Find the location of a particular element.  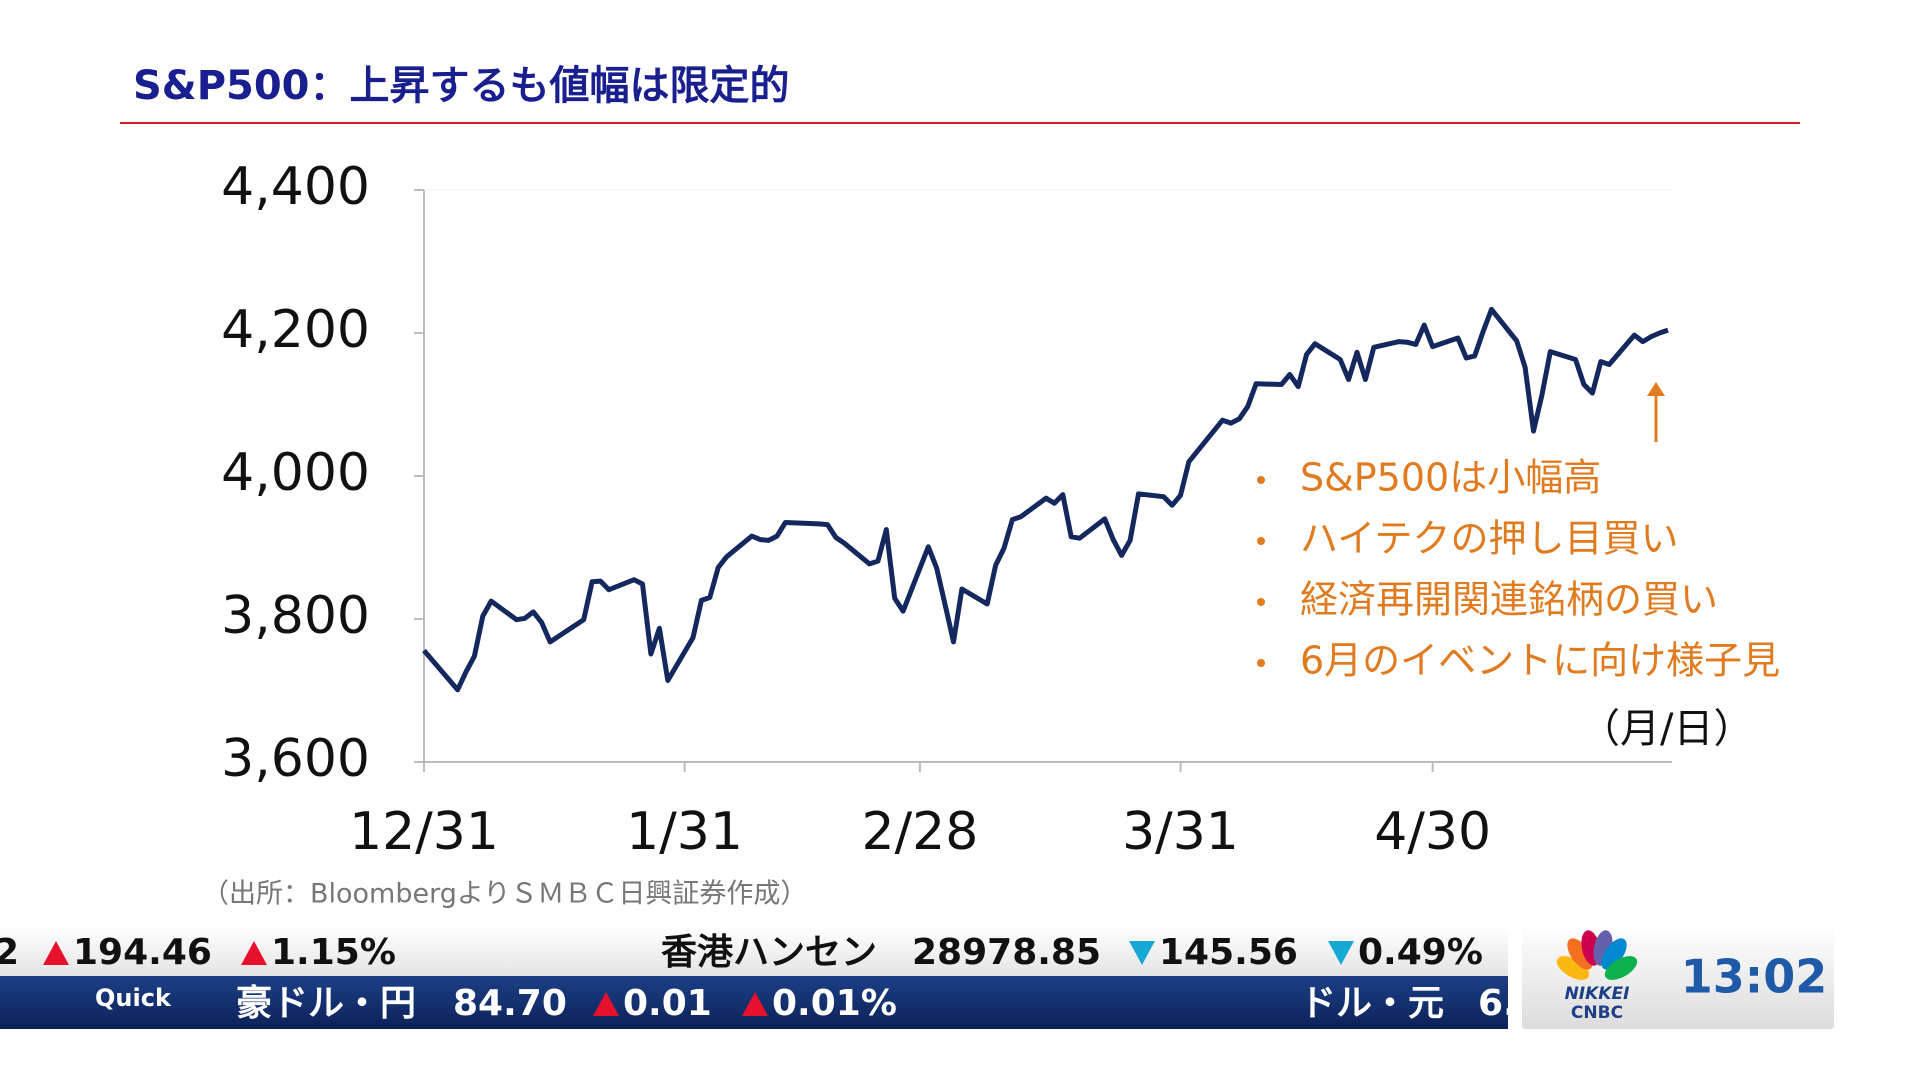

logo-brand: NIKKEI is located at coordinates (1597, 994).